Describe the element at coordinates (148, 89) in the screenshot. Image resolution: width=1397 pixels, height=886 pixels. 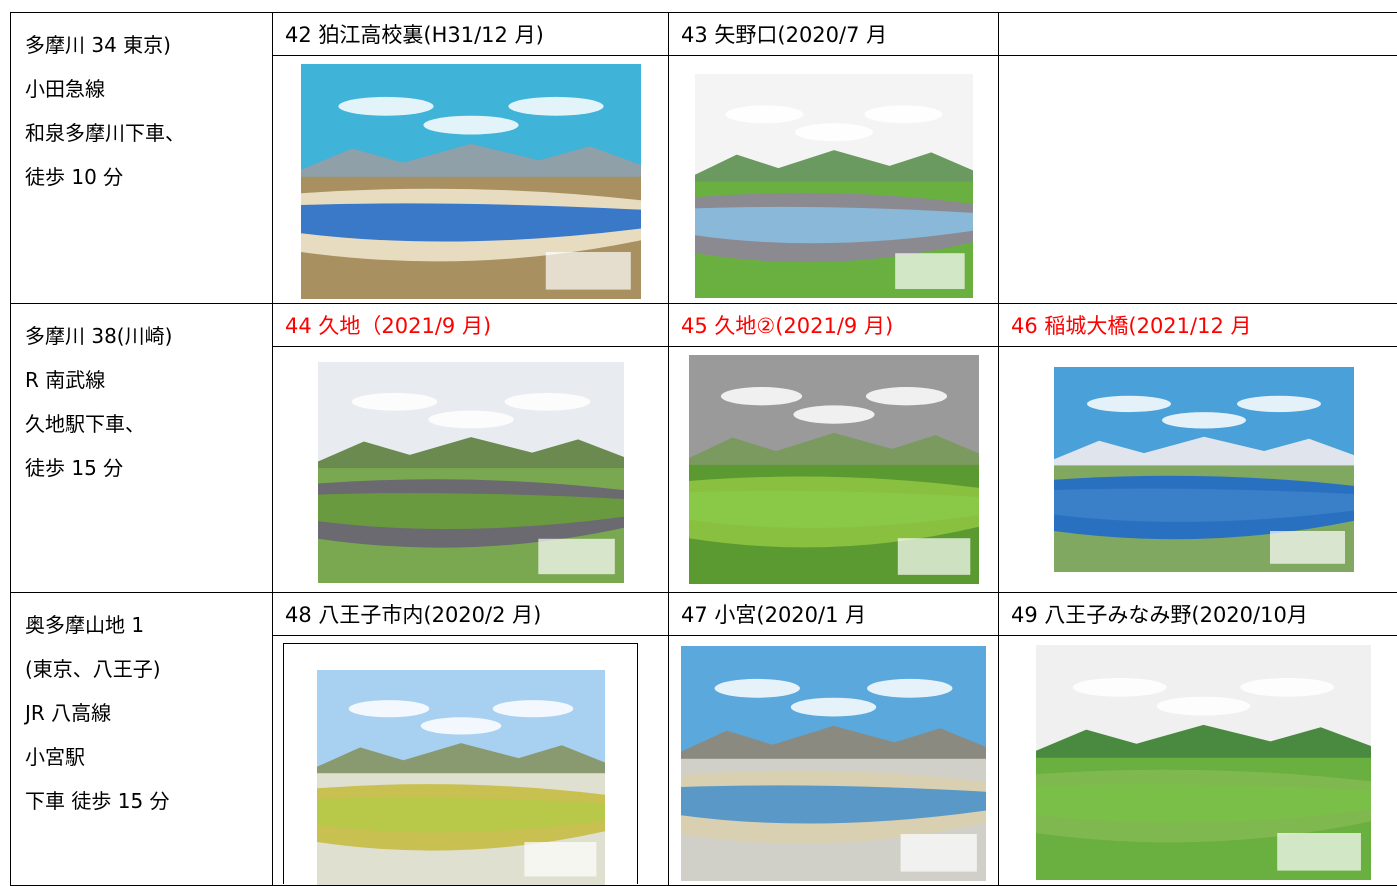
I see `location-line: 小田急線` at that location.